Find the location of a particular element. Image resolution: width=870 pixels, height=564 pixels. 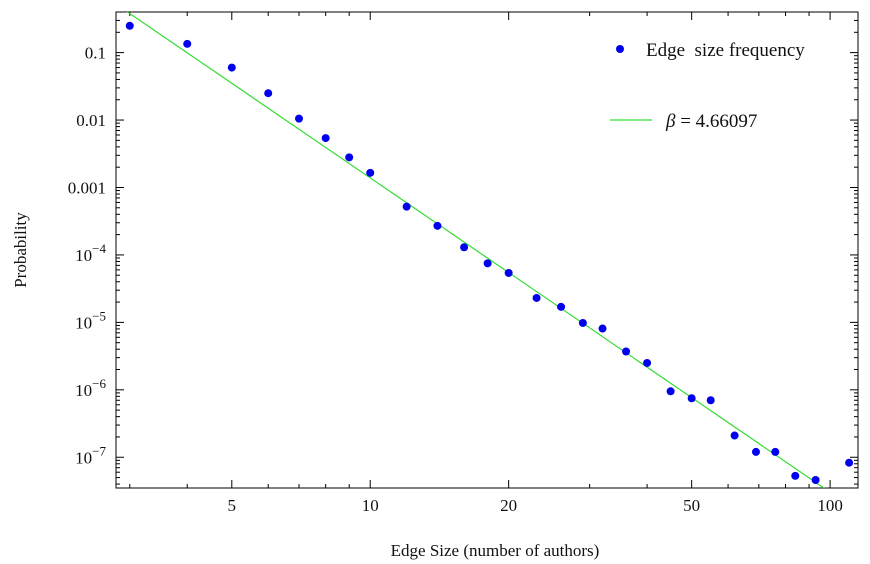

y-tick-exponent: −5 is located at coordinates (99, 315).